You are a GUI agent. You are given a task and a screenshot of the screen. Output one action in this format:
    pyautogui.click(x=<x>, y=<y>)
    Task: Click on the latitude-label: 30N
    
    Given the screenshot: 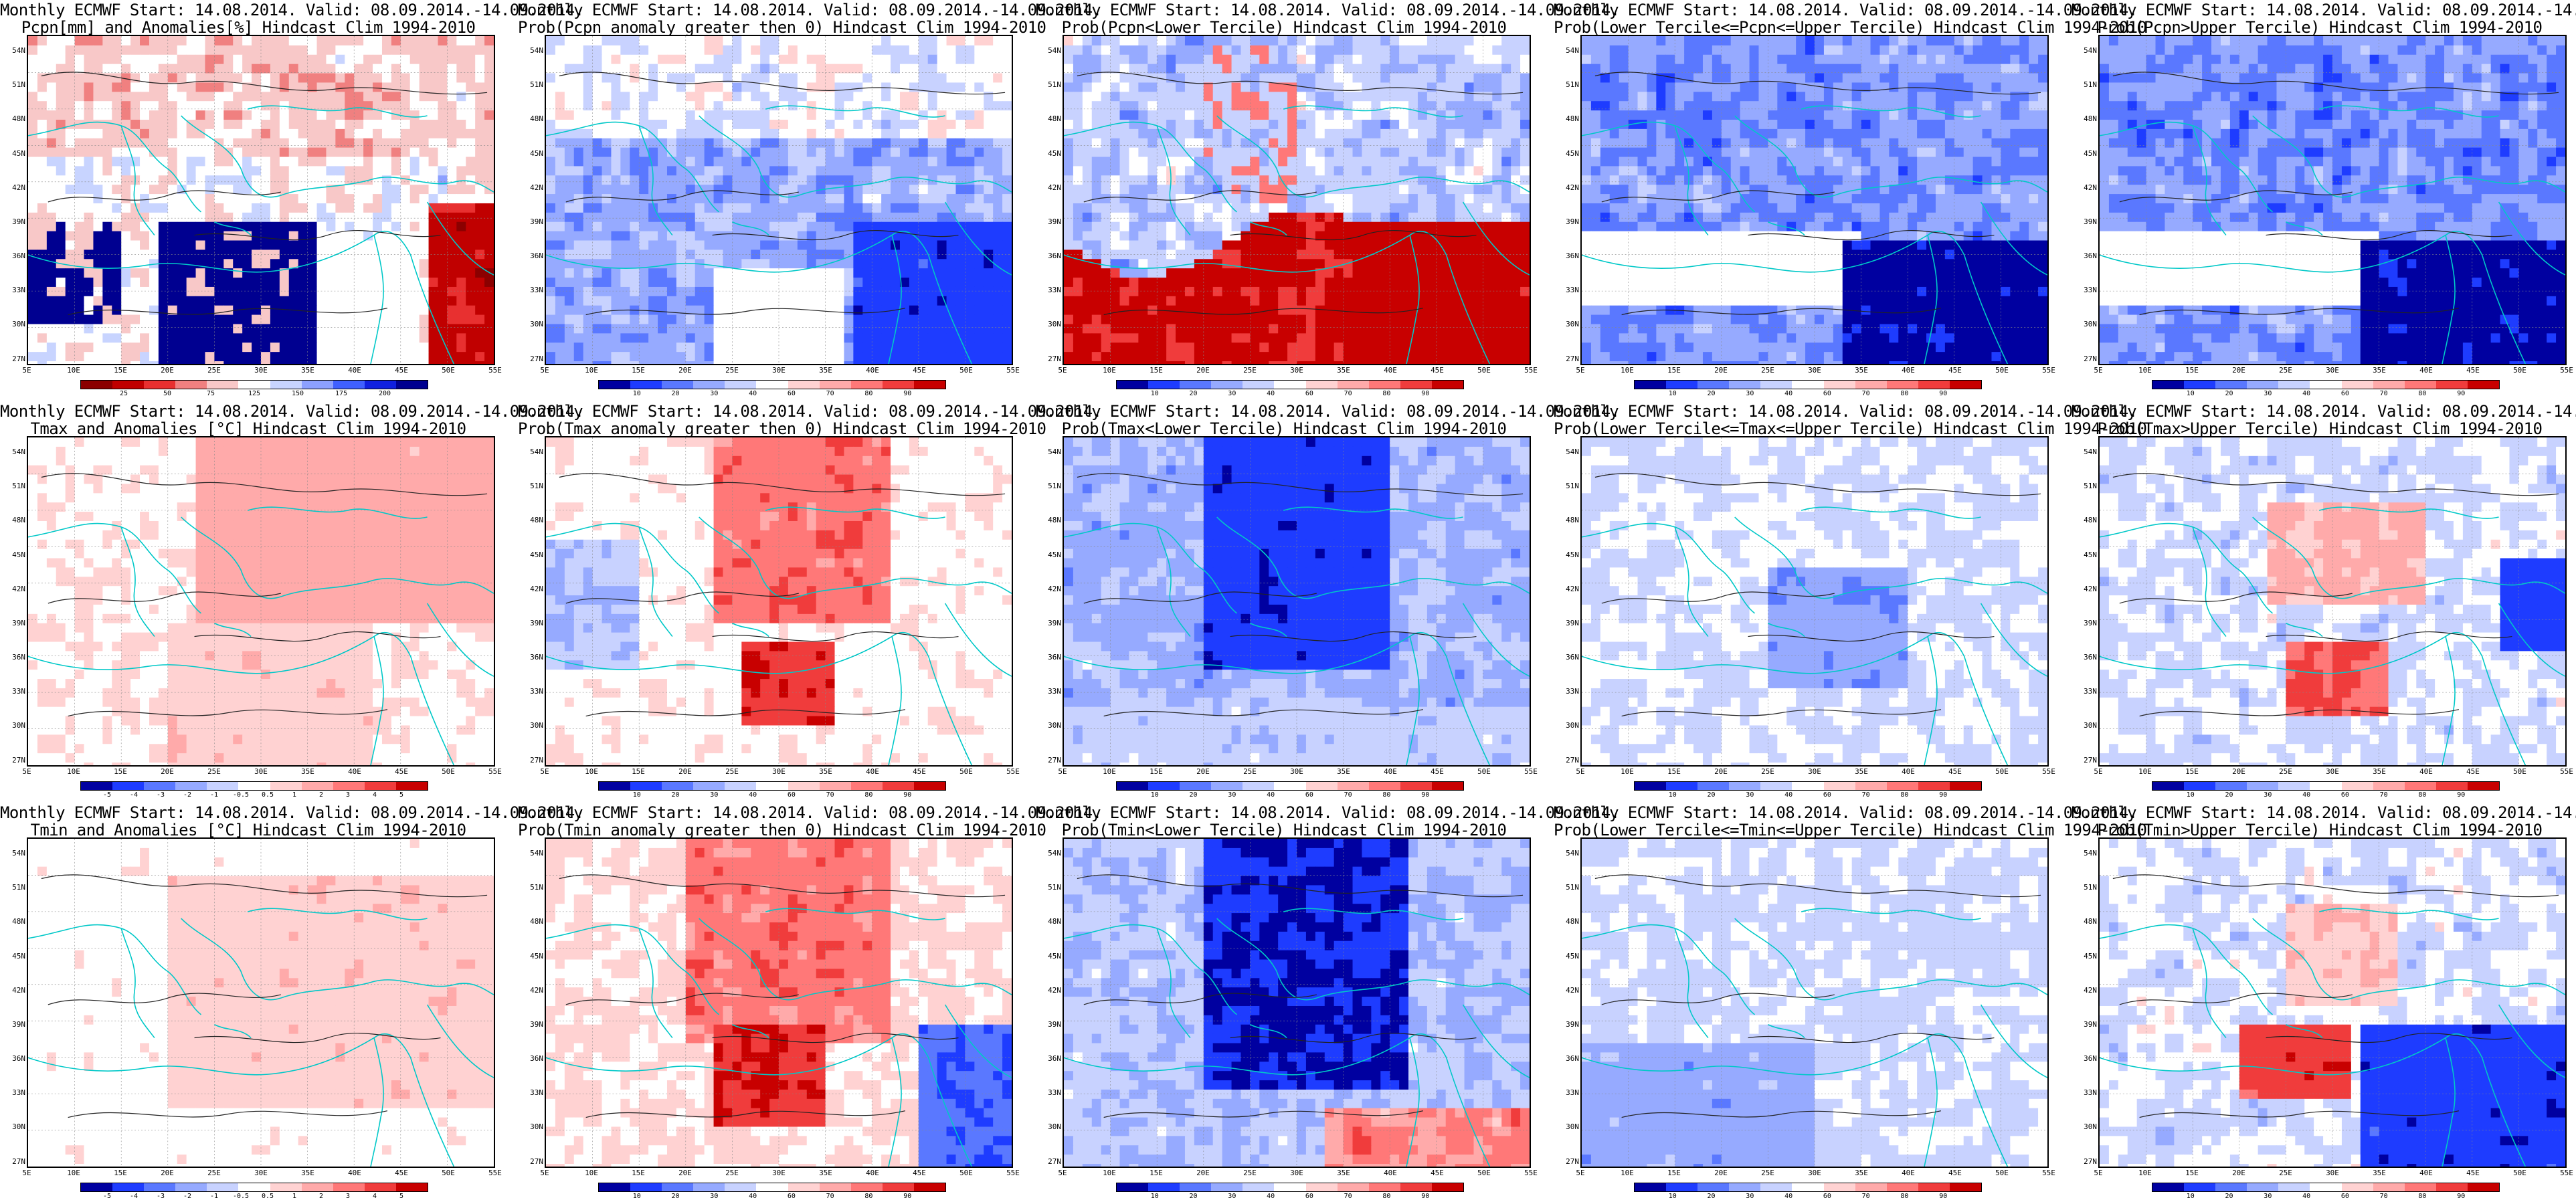 What is the action you would take?
    pyautogui.click(x=1566, y=725)
    